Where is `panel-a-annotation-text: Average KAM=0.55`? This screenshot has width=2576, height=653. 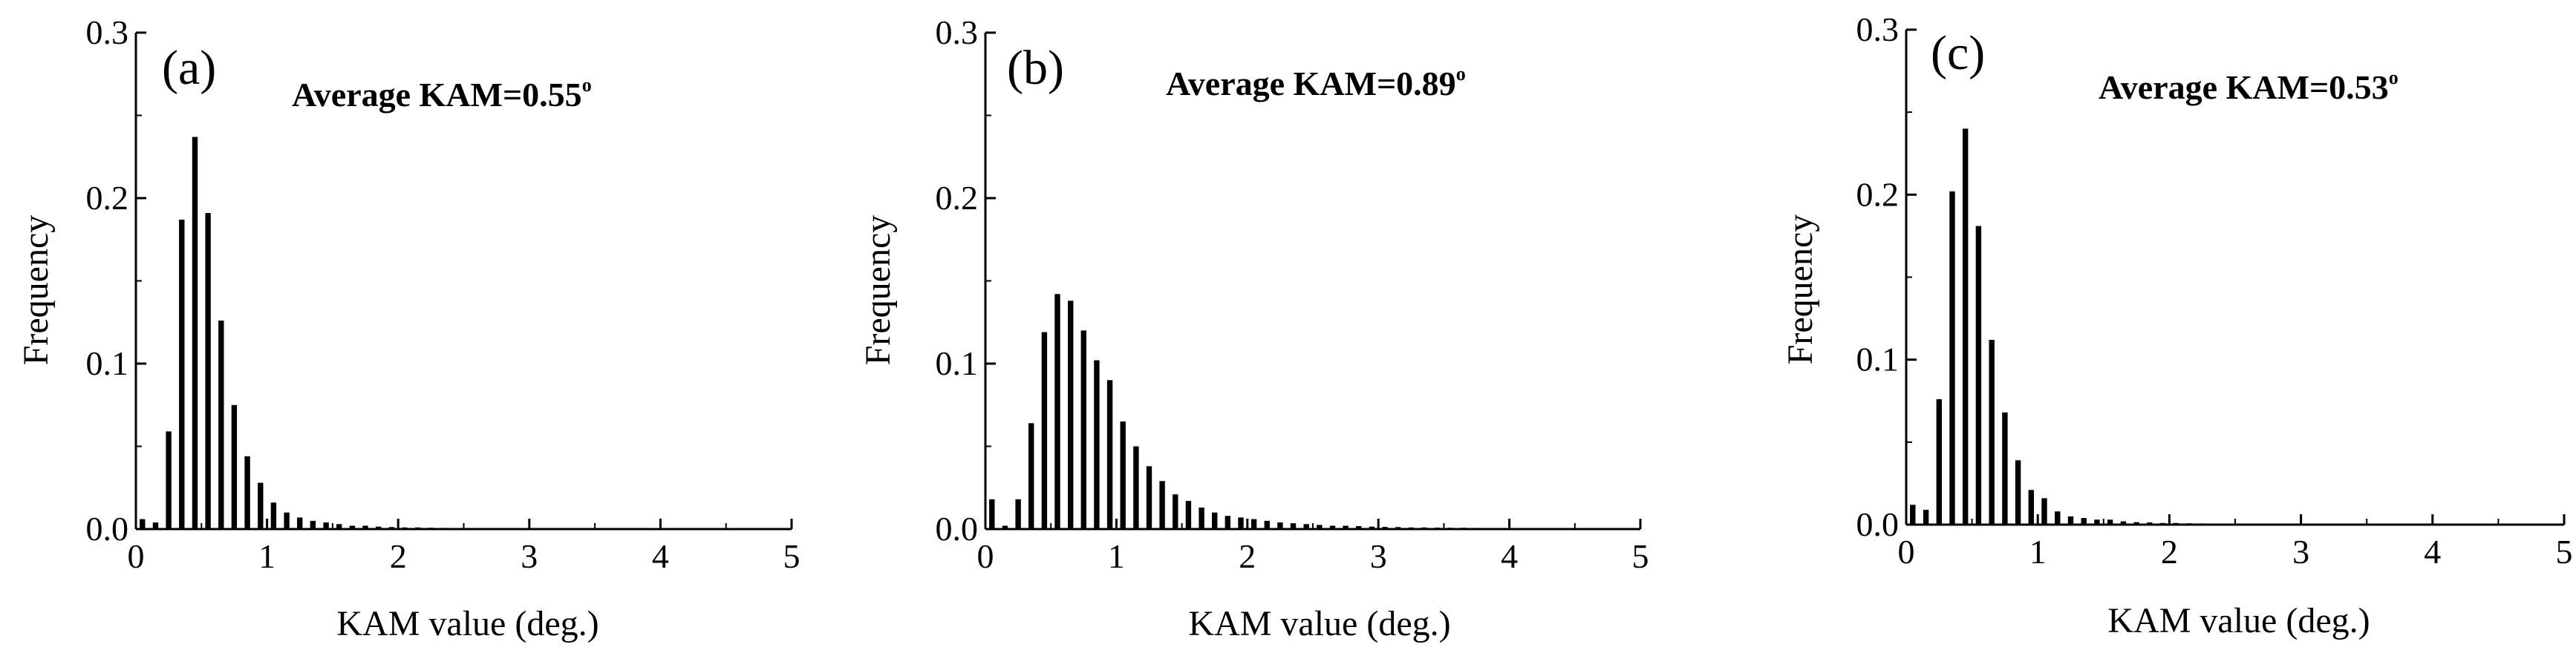
panel-a-annotation-text: Average KAM=0.55 is located at coordinates (437, 95).